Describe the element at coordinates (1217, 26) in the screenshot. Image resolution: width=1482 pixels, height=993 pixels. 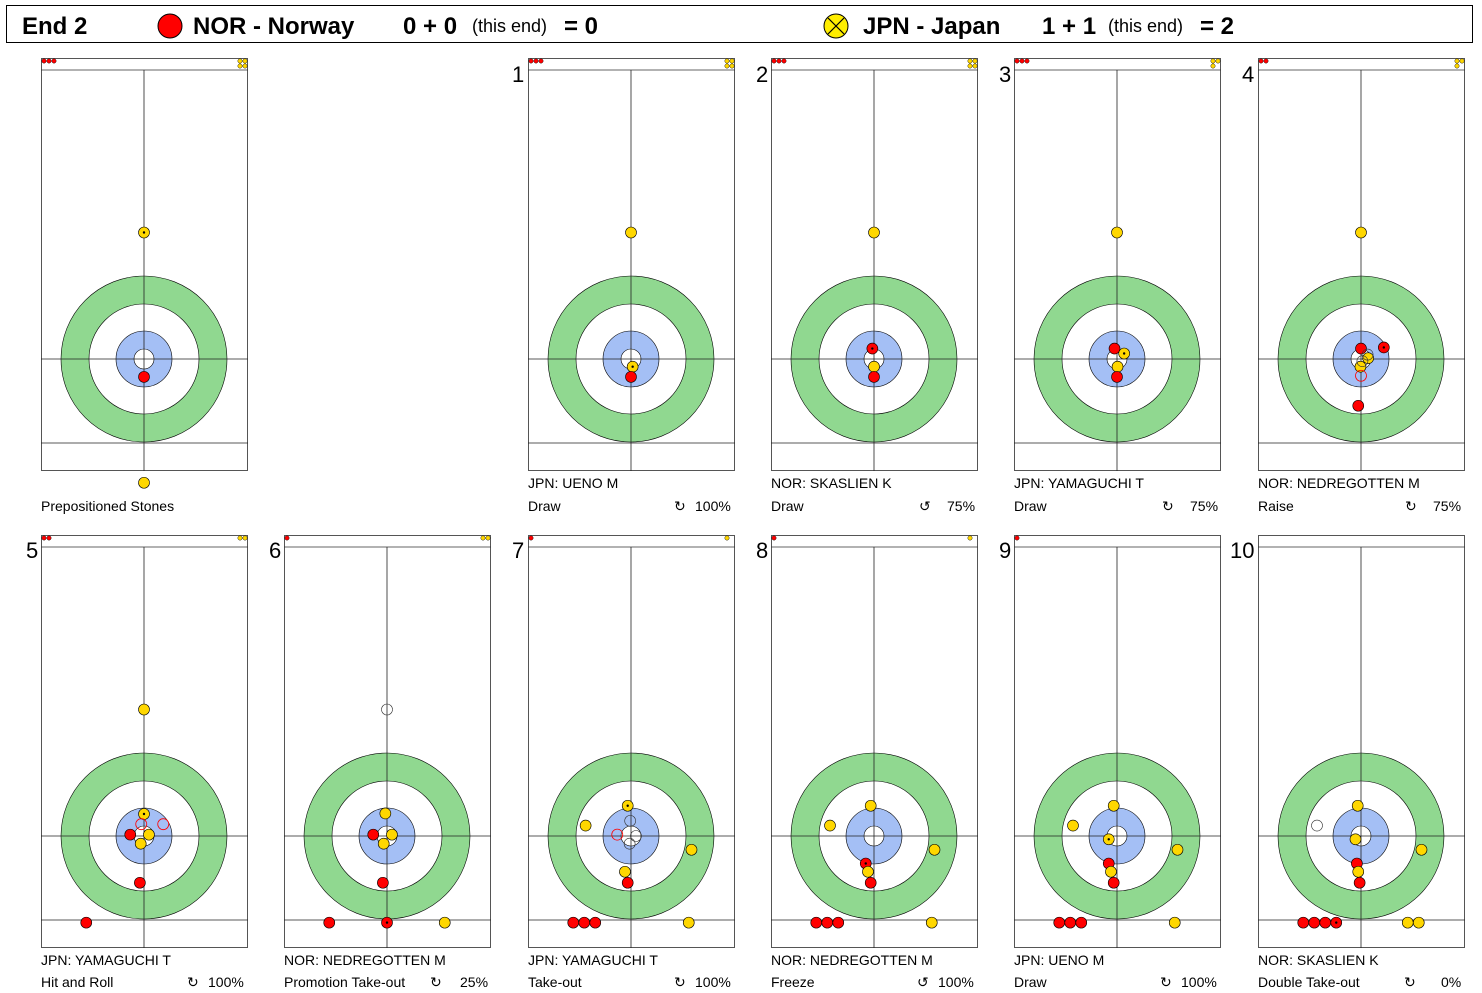
I see `team2-total: = 2` at that location.